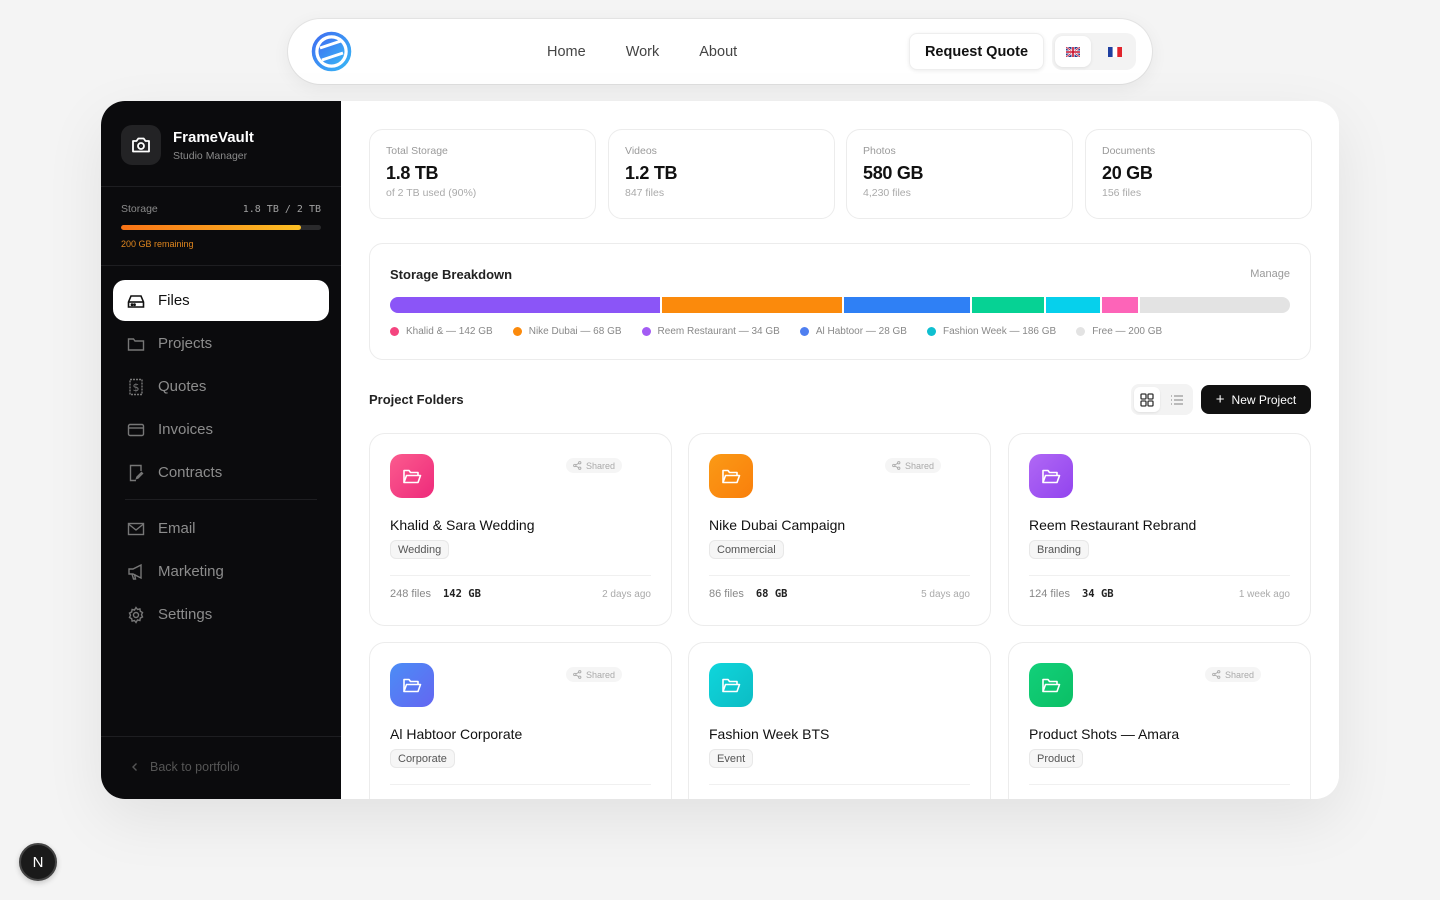  I want to click on file-count: 248 files, so click(410, 594).